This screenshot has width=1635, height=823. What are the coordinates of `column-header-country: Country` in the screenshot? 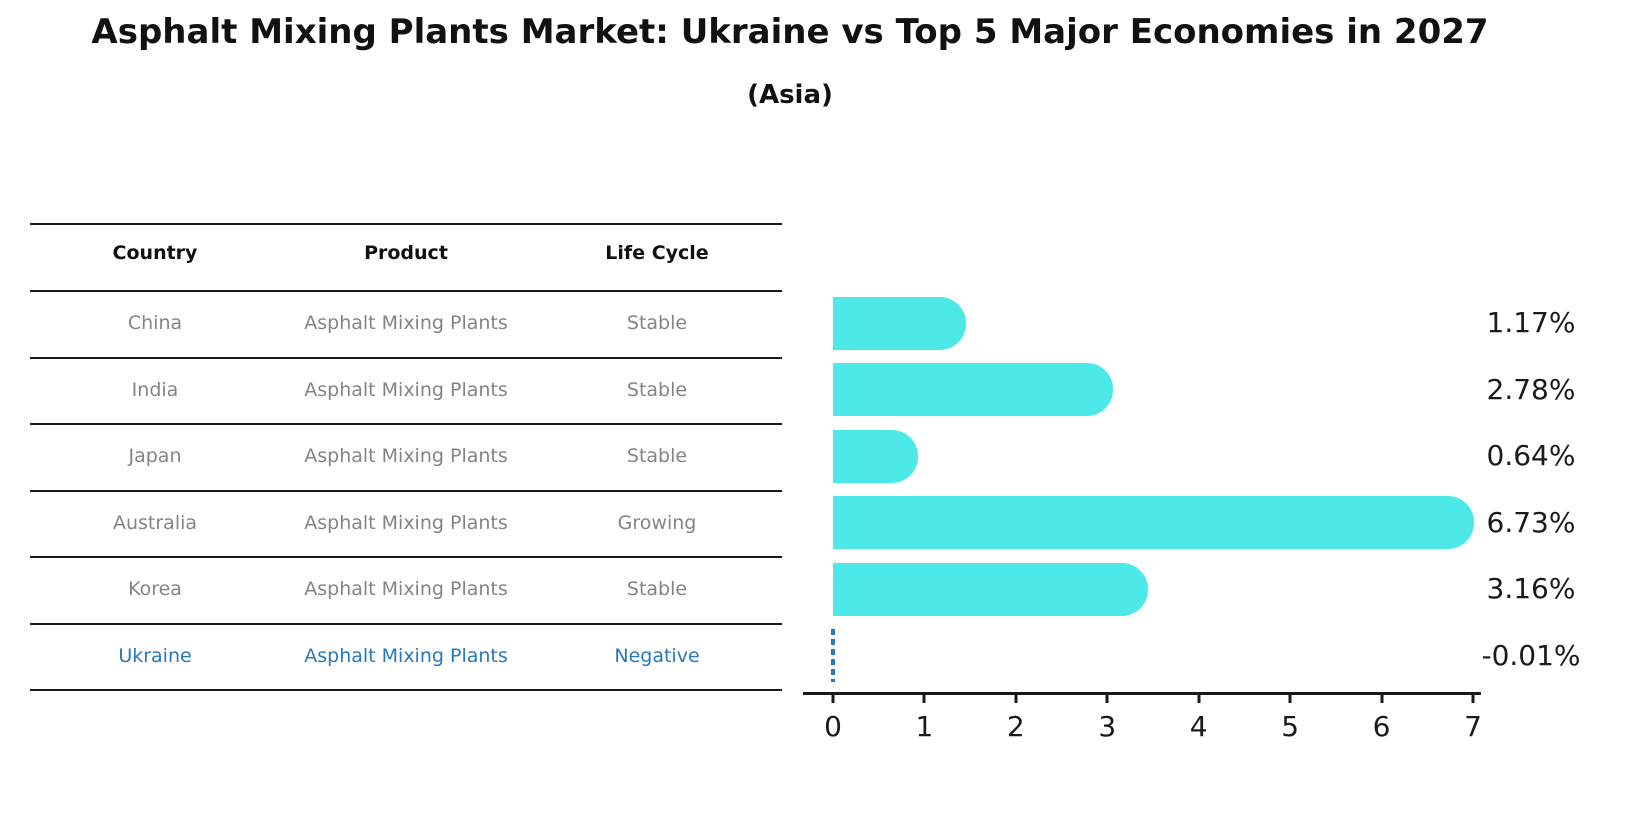 It's located at (155, 253).